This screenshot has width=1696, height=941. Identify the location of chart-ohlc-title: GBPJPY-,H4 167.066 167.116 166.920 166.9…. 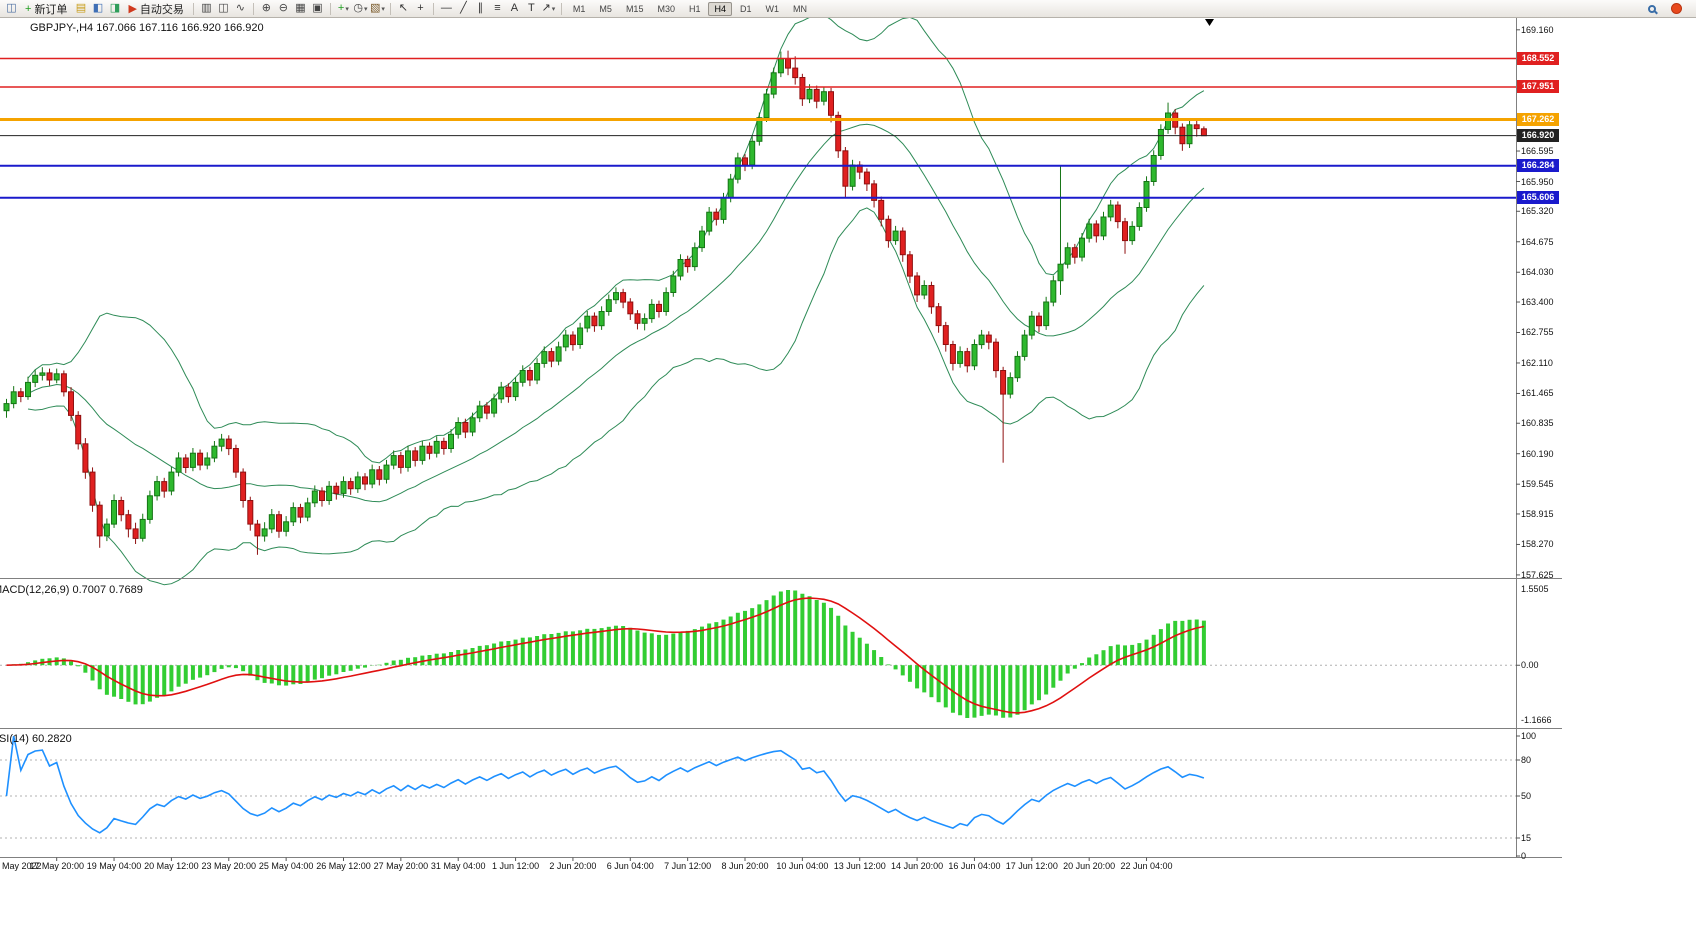
(147, 28).